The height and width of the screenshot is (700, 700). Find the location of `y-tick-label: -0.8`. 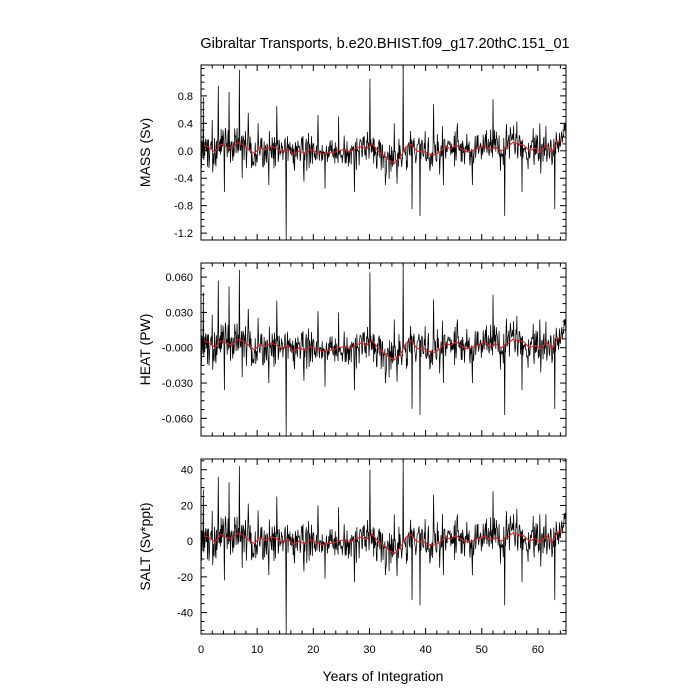

y-tick-label: -0.8 is located at coordinates (183, 207).